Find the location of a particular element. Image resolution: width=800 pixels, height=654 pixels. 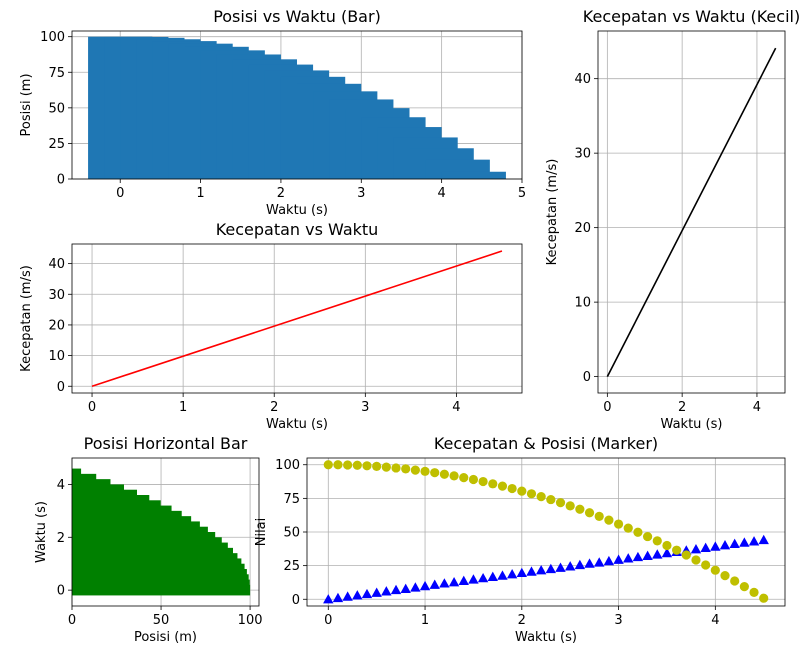

y-tick-label: 2 is located at coordinates (61, 538).